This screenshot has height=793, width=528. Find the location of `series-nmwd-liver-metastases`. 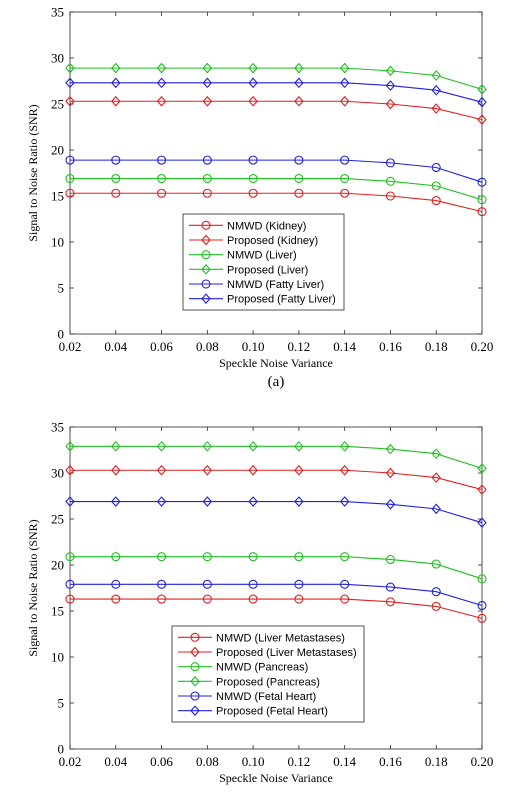

series-nmwd-liver-metastases is located at coordinates (276, 608).